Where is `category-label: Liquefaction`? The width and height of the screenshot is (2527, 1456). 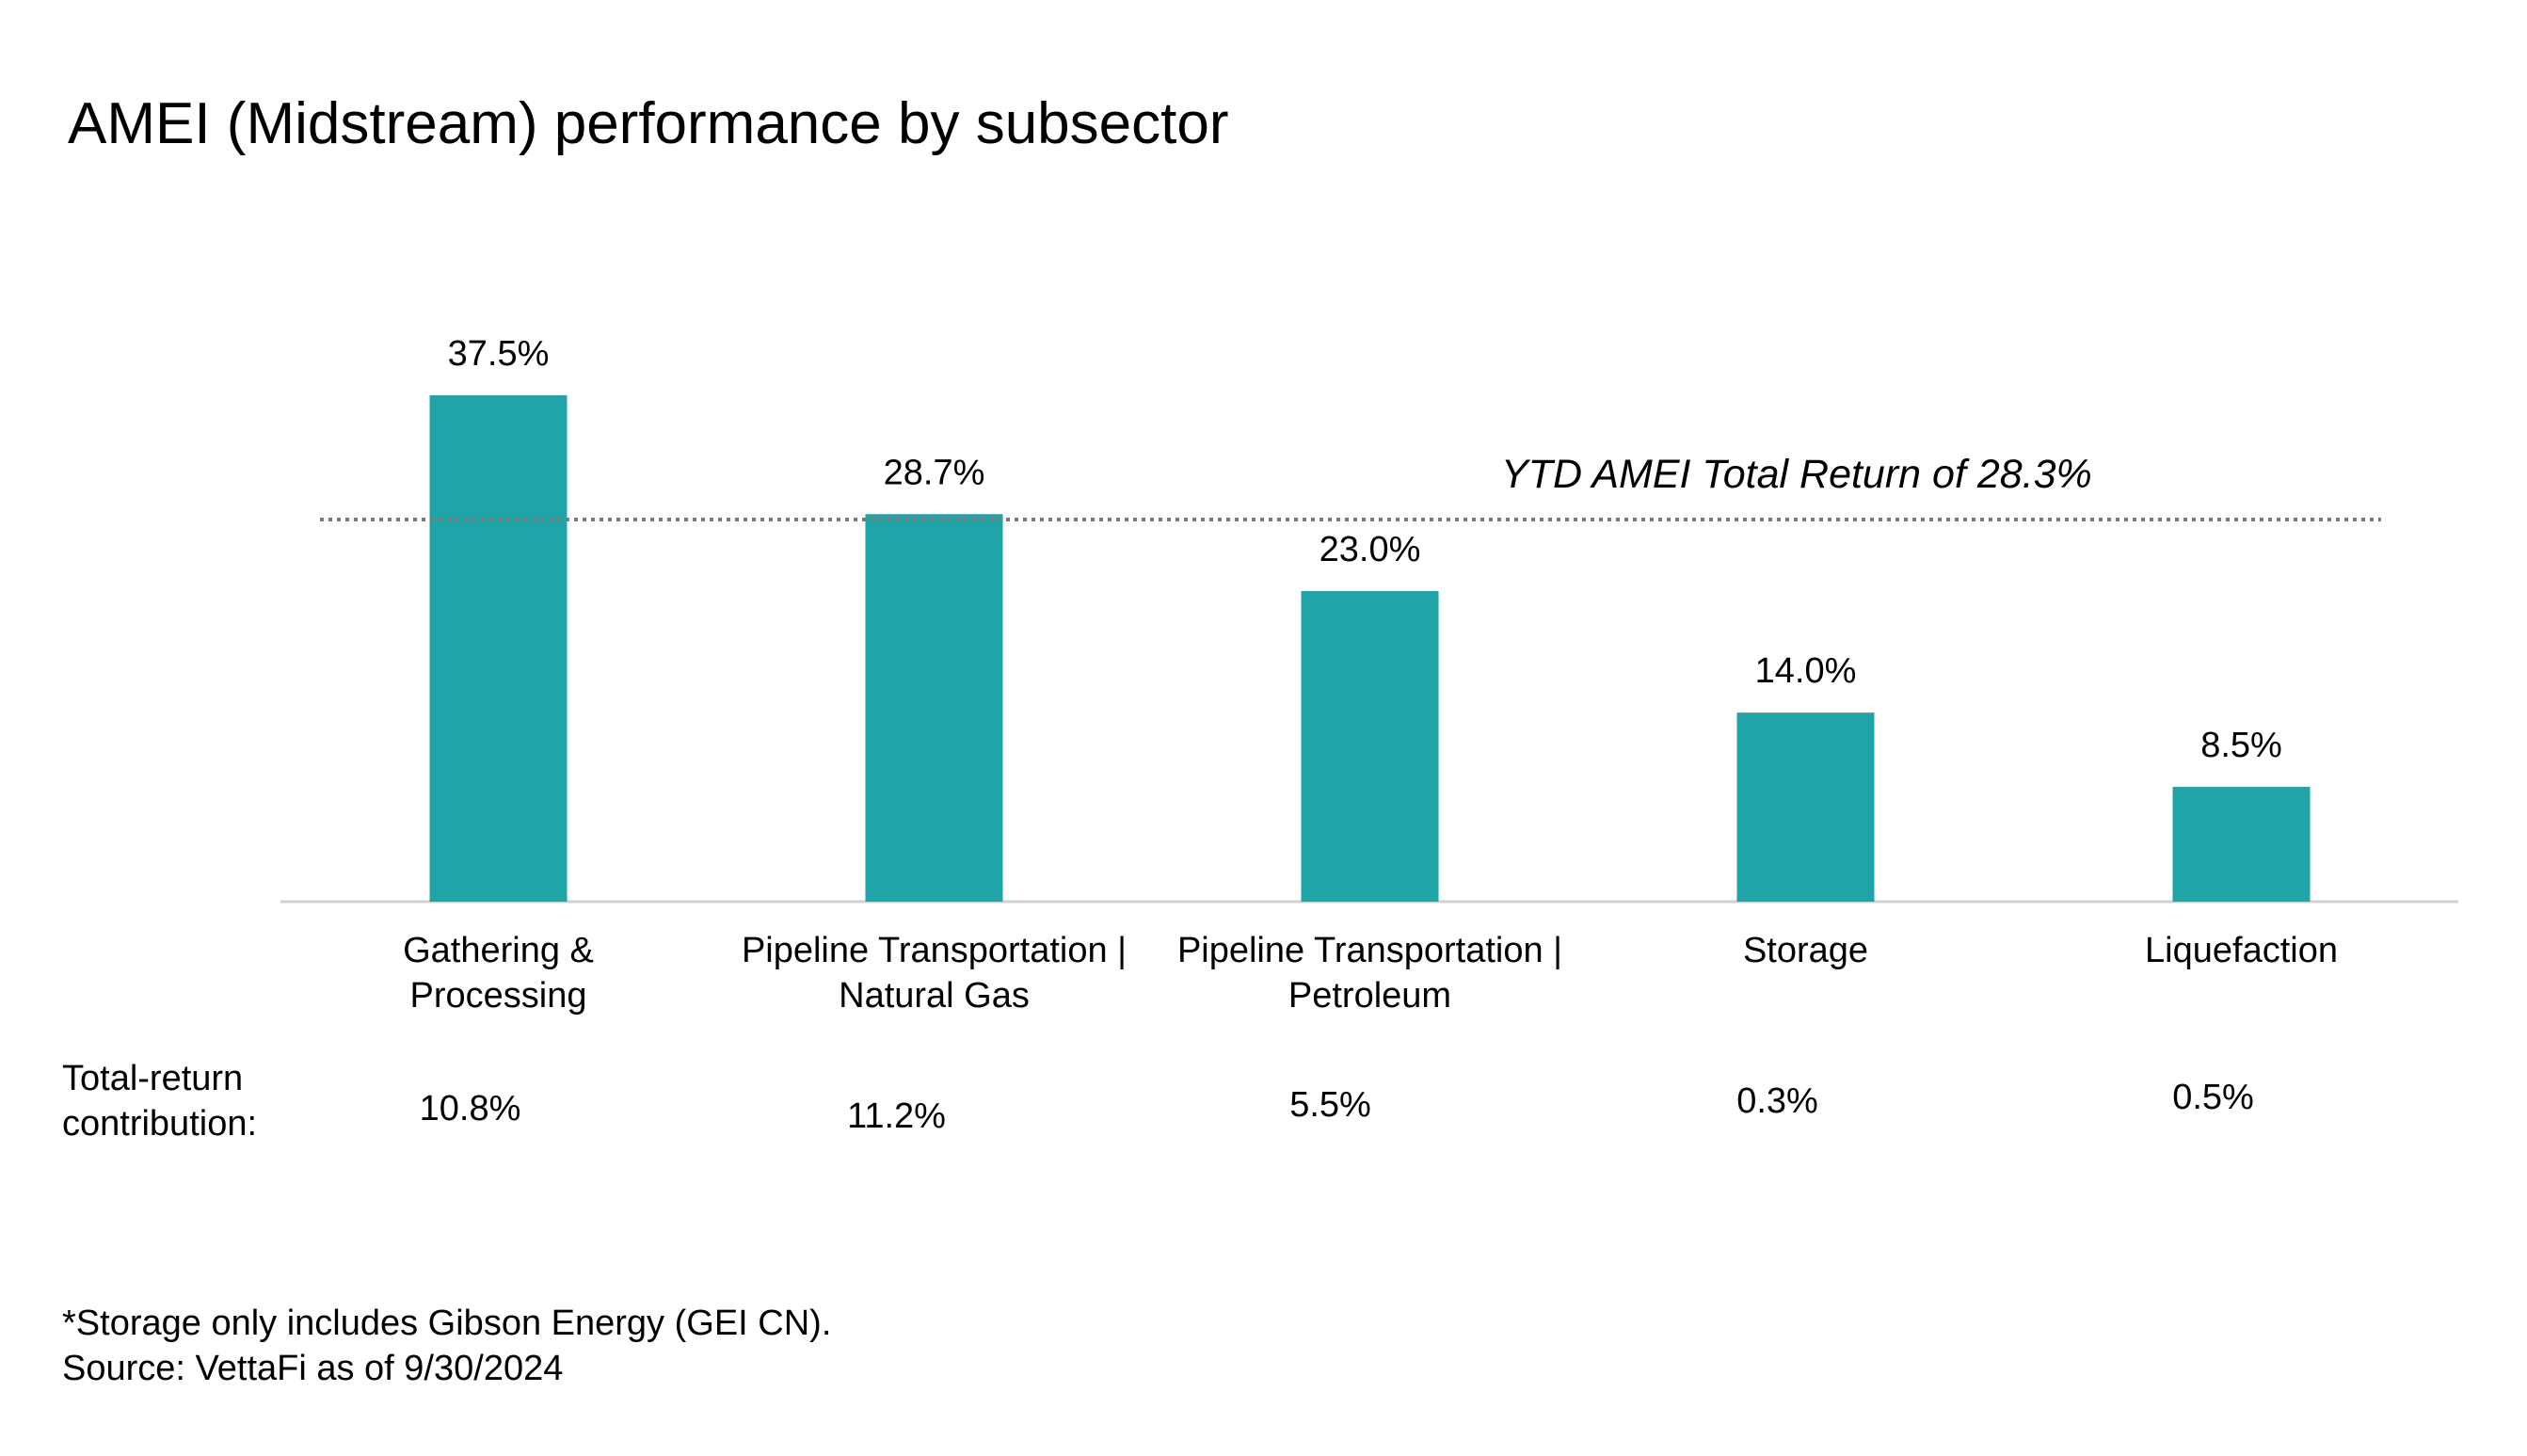 category-label: Liquefaction is located at coordinates (2241, 950).